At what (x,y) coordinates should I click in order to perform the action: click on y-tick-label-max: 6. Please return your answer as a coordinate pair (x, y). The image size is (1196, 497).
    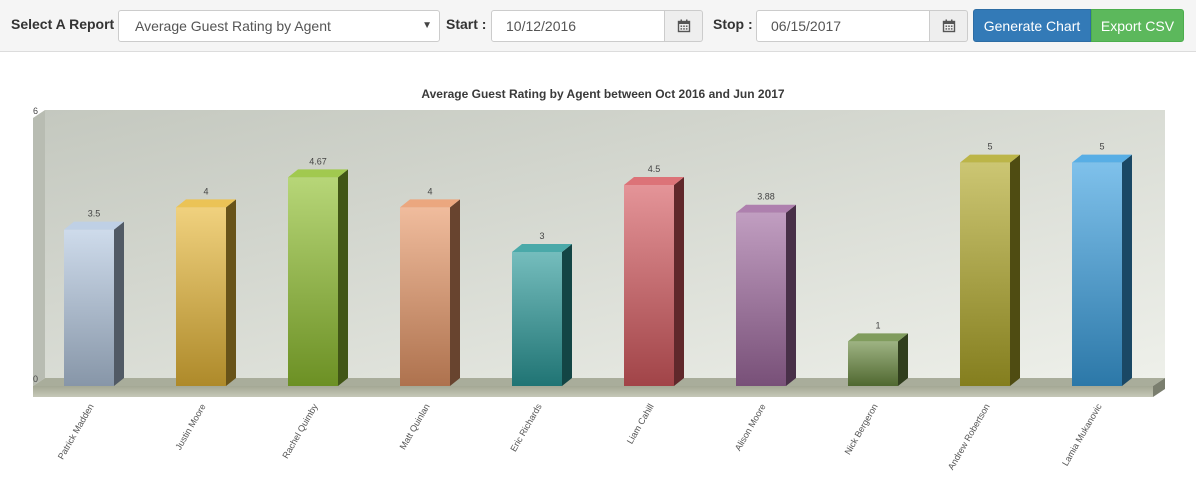
    Looking at the image, I should click on (35, 111).